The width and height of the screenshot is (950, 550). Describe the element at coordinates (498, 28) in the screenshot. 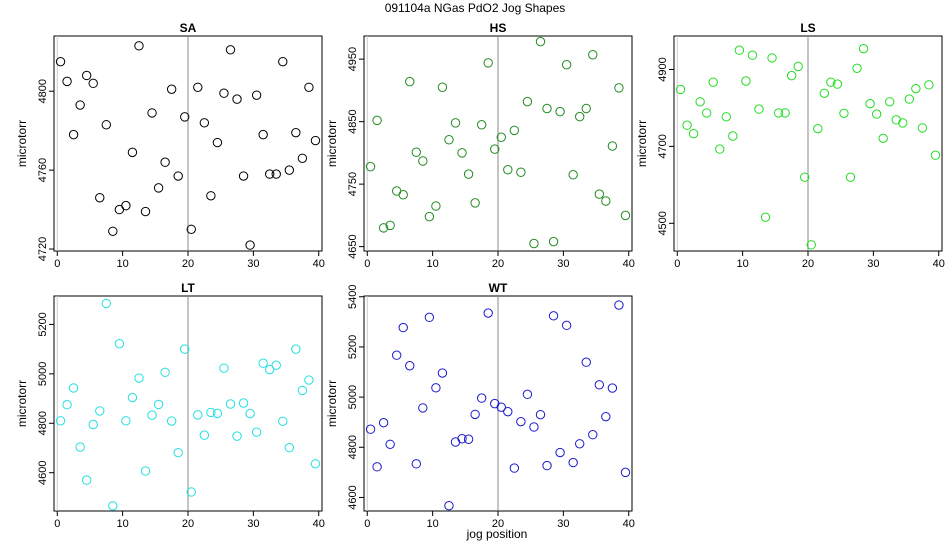

I see `panel-title: HS` at that location.